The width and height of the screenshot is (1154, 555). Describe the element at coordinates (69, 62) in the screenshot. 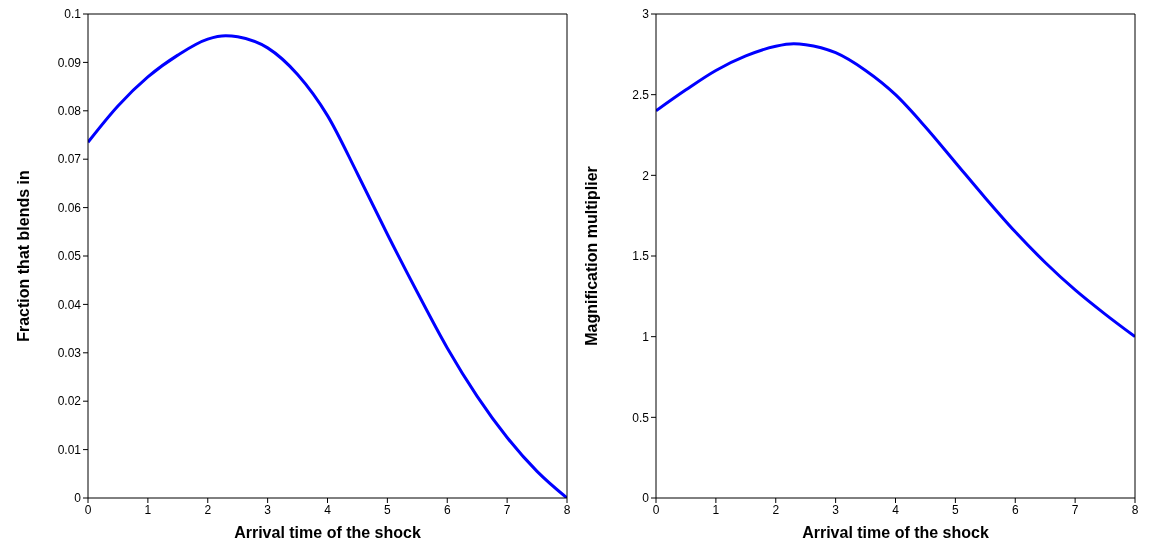

I see `y-tick-label: 0.09` at that location.